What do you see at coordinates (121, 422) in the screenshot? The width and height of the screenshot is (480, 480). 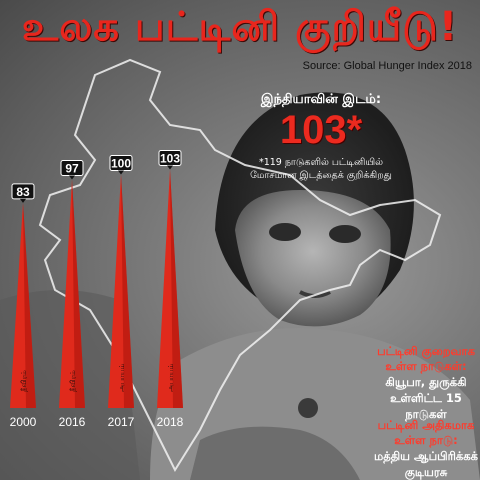 I see `x-tick-label: 2017` at bounding box center [121, 422].